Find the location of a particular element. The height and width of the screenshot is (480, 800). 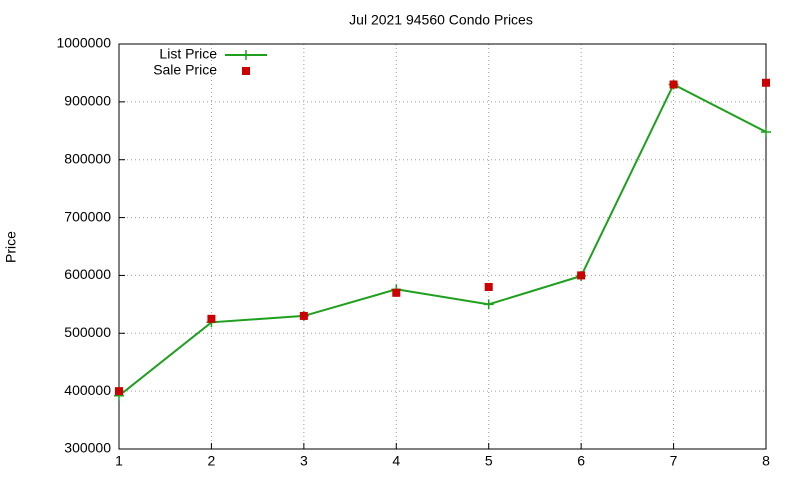

y-tick-label: 500000 is located at coordinates (87, 332).